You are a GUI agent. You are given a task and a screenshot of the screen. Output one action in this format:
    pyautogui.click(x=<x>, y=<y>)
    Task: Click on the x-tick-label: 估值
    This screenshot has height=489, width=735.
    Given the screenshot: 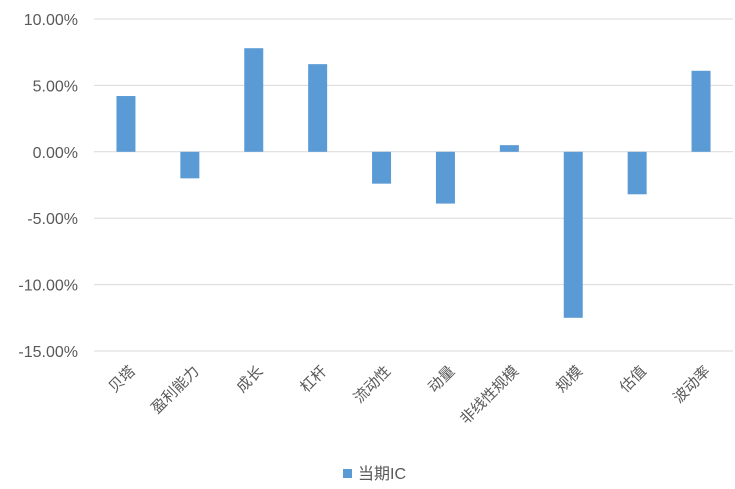 What is the action you would take?
    pyautogui.click(x=633, y=379)
    